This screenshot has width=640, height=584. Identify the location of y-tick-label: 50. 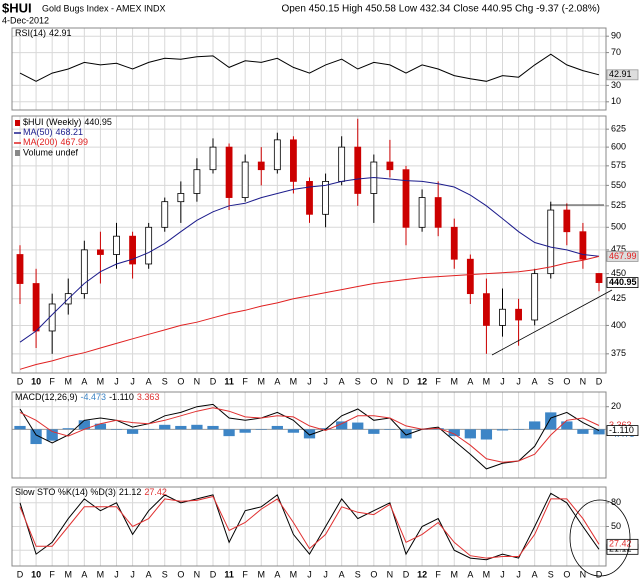
(616, 526).